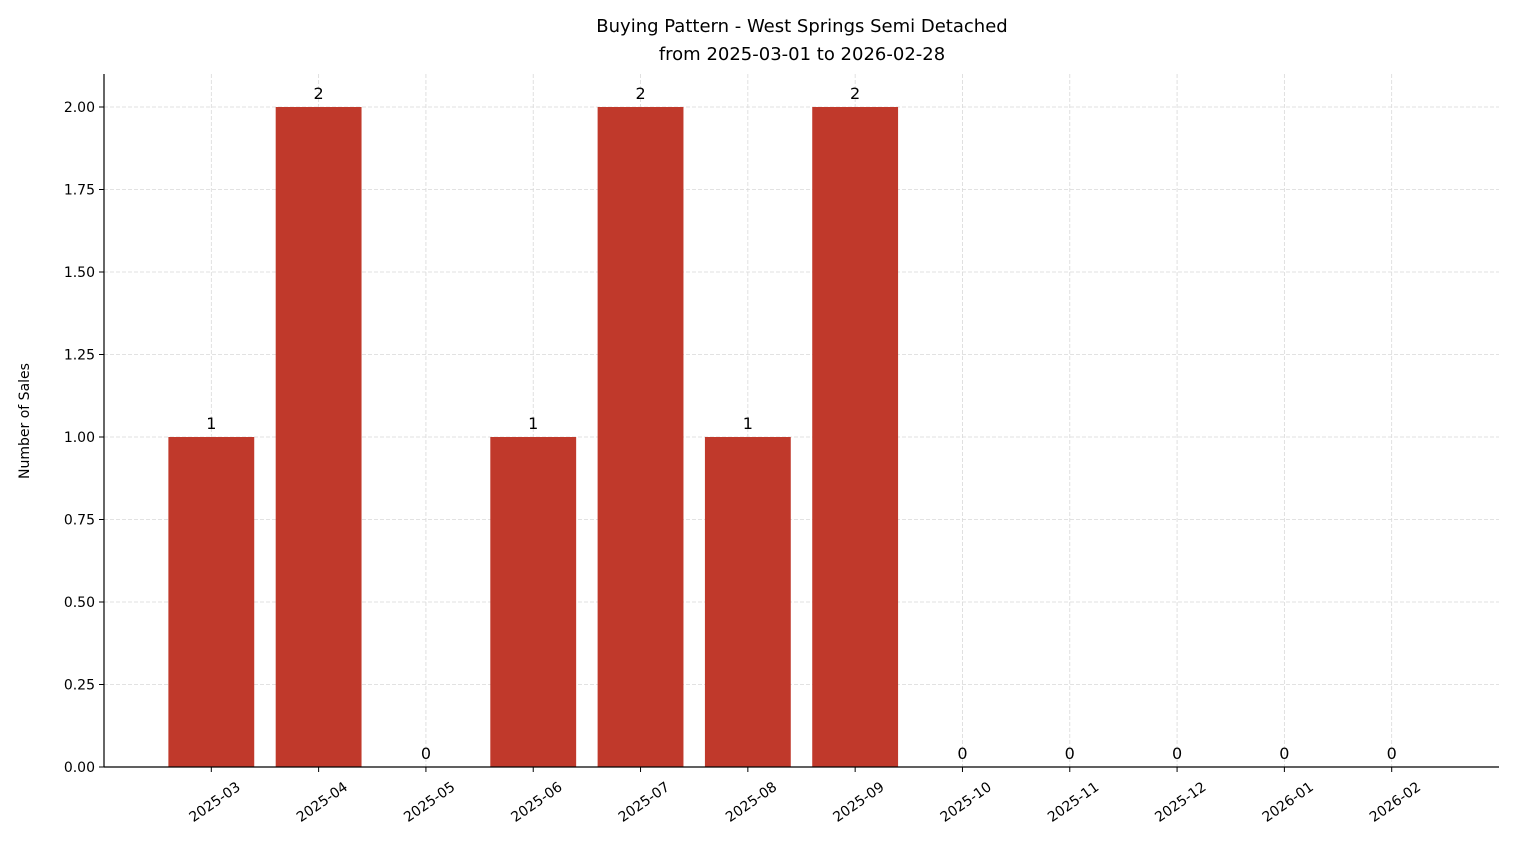 The image size is (1514, 863). I want to click on x-tick-label: 2025-04, so click(322, 802).